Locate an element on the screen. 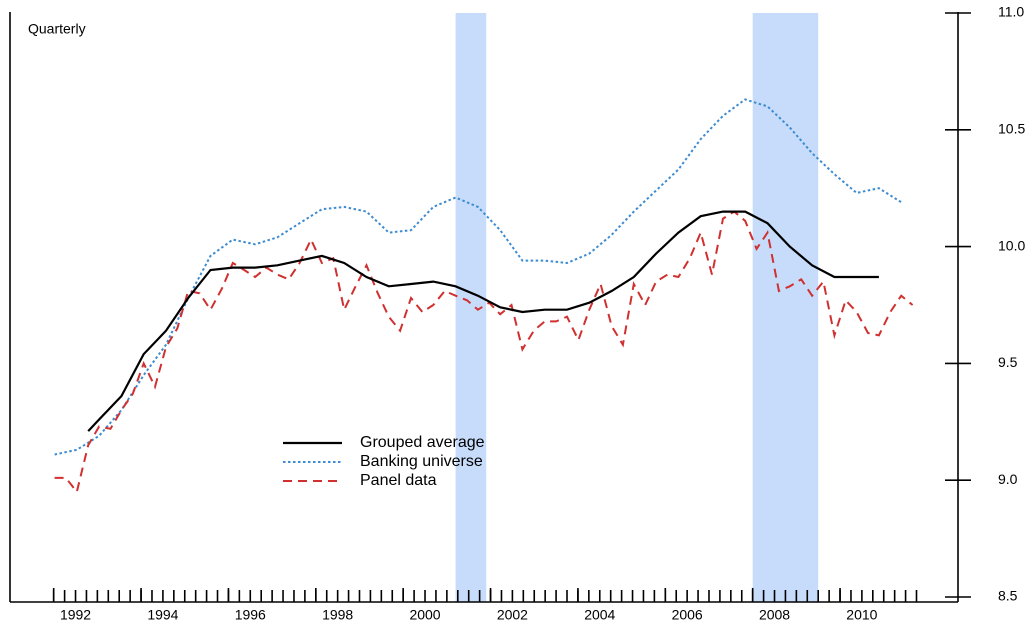  y-tick-label: 8.5 is located at coordinates (1008, 596).